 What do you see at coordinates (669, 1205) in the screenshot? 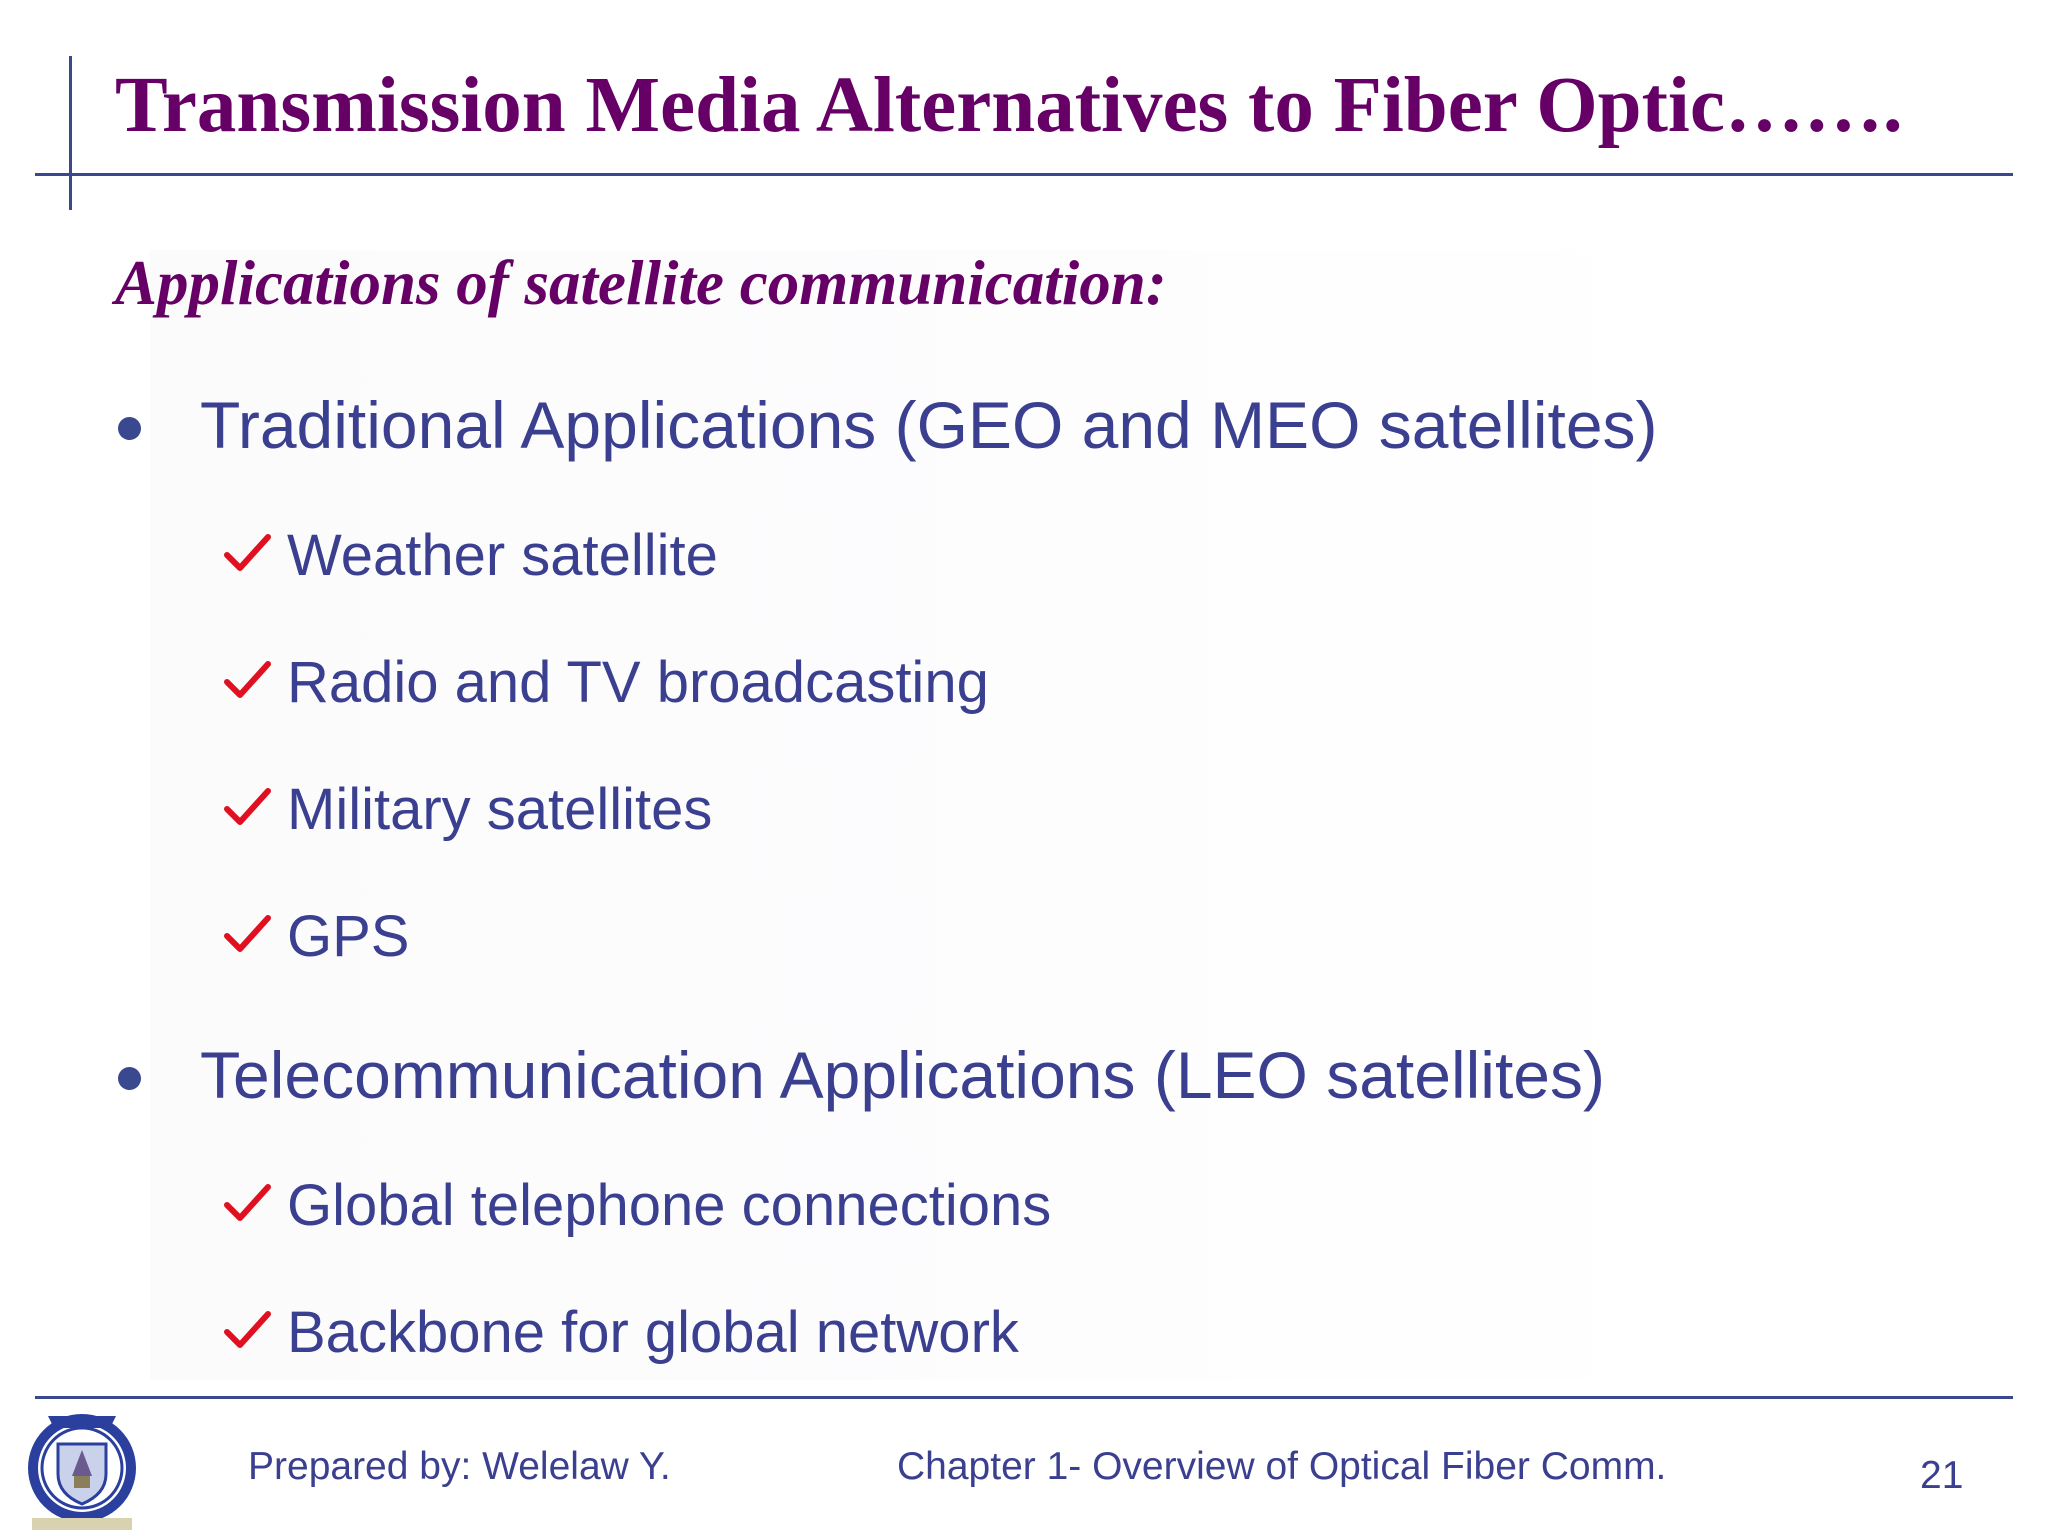
I see `sub-item-text: Global telephone connections` at bounding box center [669, 1205].